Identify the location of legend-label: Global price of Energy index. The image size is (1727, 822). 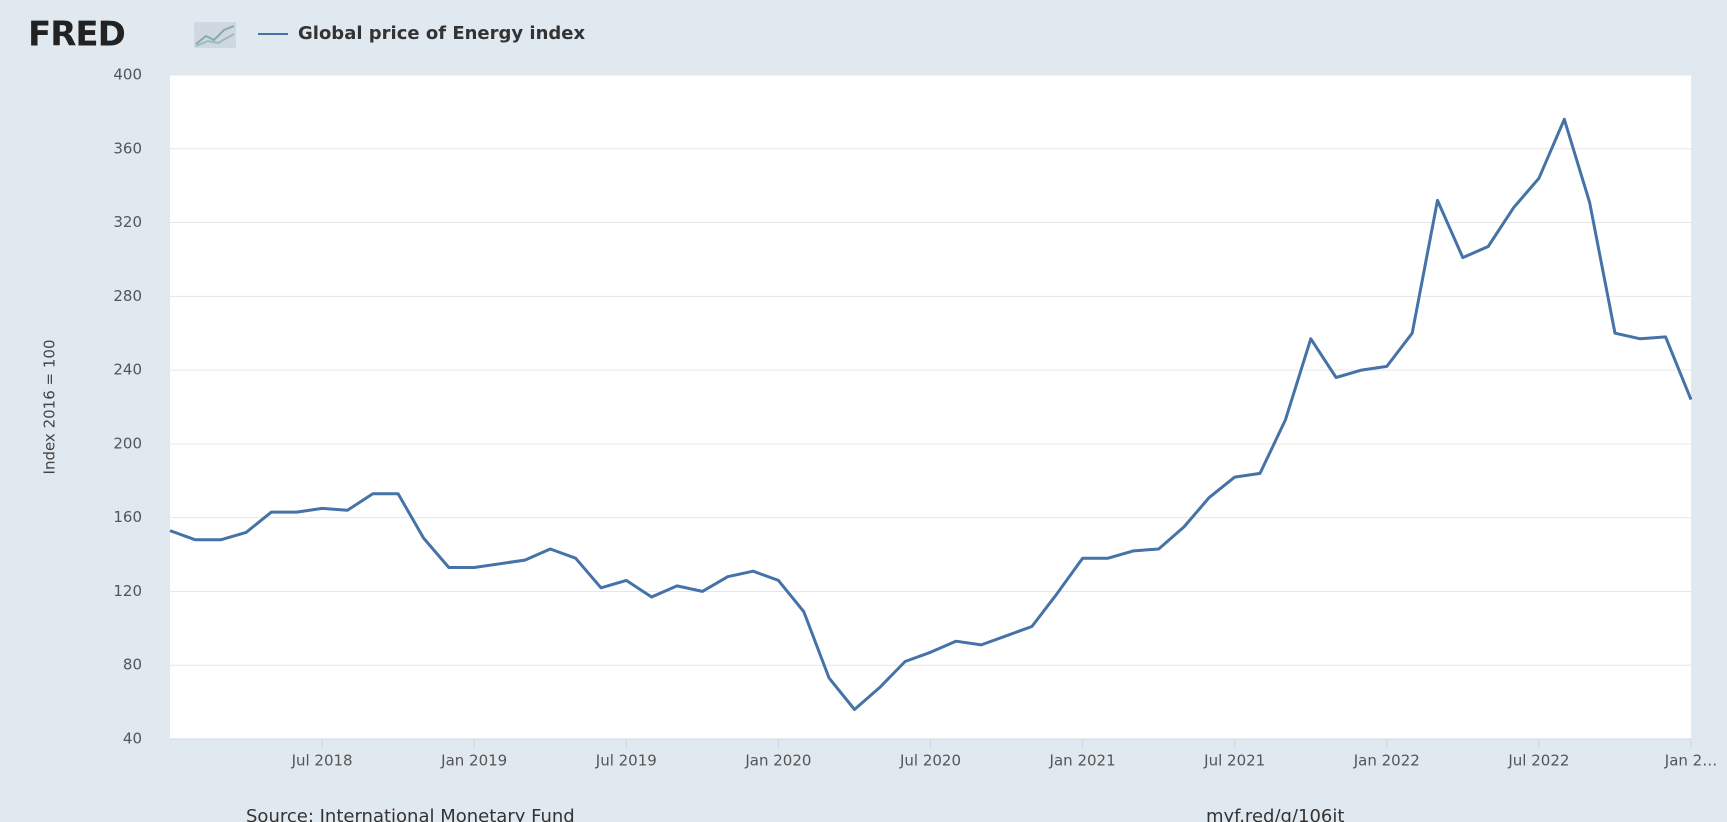
(441, 33).